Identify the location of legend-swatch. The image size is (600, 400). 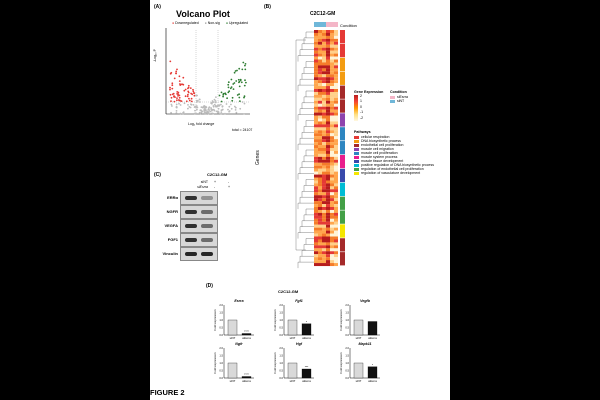
(356, 173).